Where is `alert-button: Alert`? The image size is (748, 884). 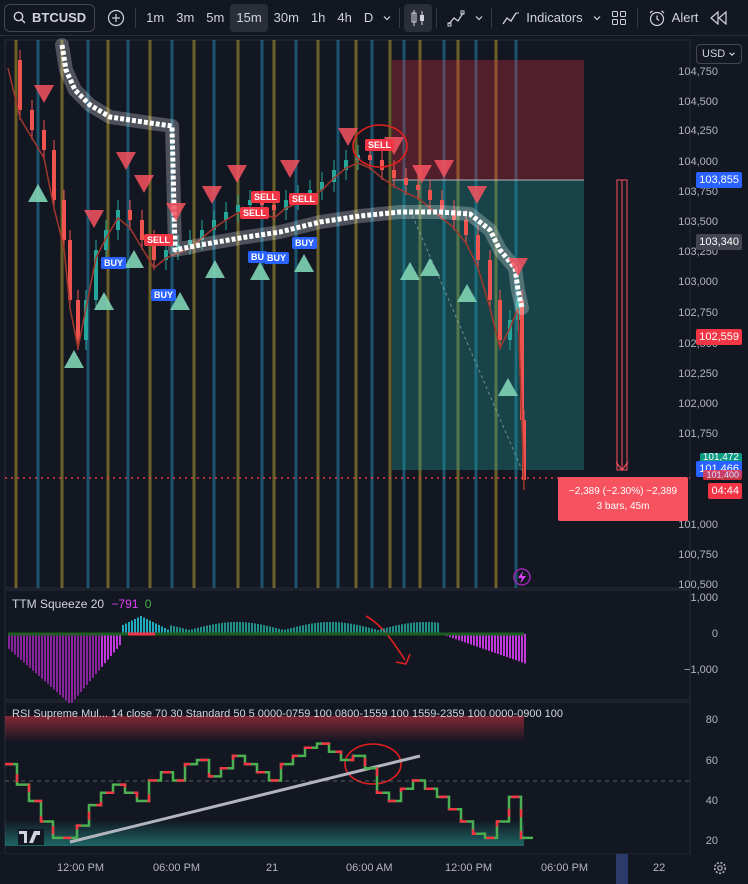 alert-button: Alert is located at coordinates (673, 18).